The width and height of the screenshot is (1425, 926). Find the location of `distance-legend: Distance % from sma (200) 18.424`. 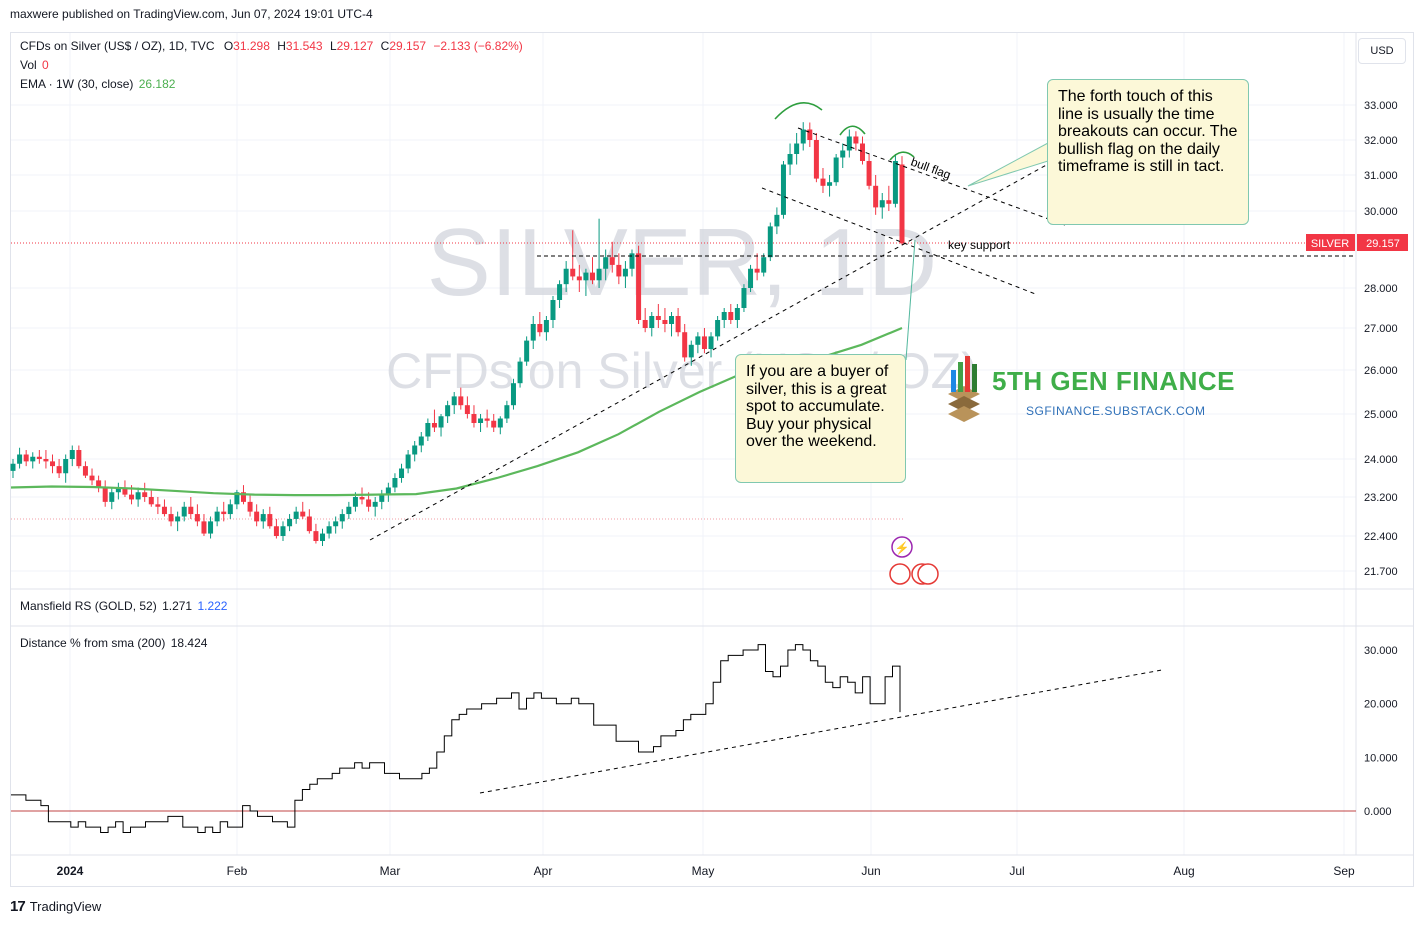

distance-legend: Distance % from sma (200) 18.424 is located at coordinates (113, 643).